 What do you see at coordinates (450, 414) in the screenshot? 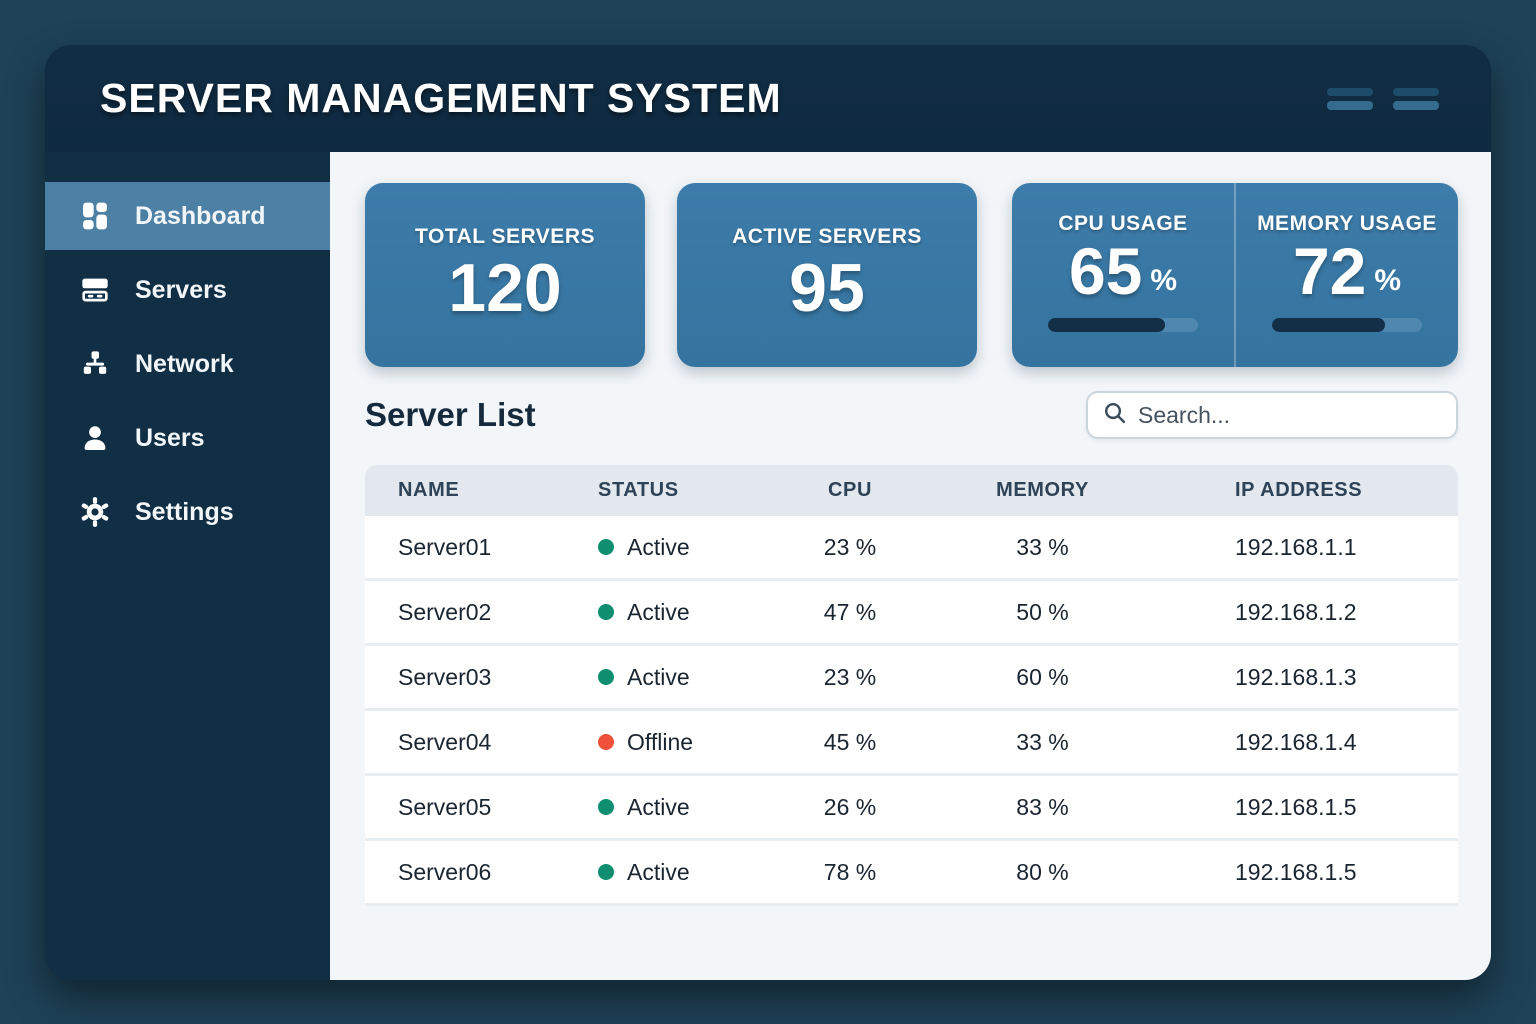
I see `server-list-title: Server List` at bounding box center [450, 414].